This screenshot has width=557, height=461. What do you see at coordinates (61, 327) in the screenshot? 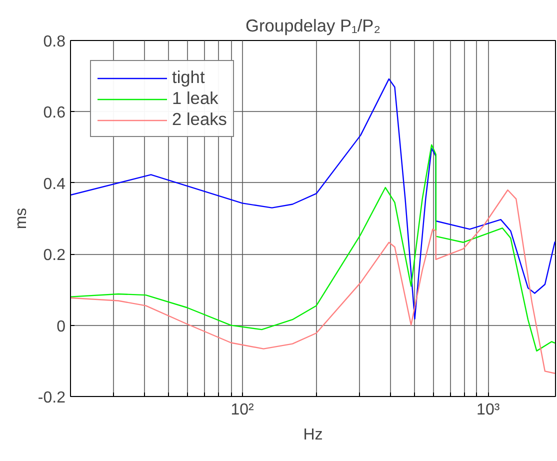
I see `y-tick-label: 0` at bounding box center [61, 327].